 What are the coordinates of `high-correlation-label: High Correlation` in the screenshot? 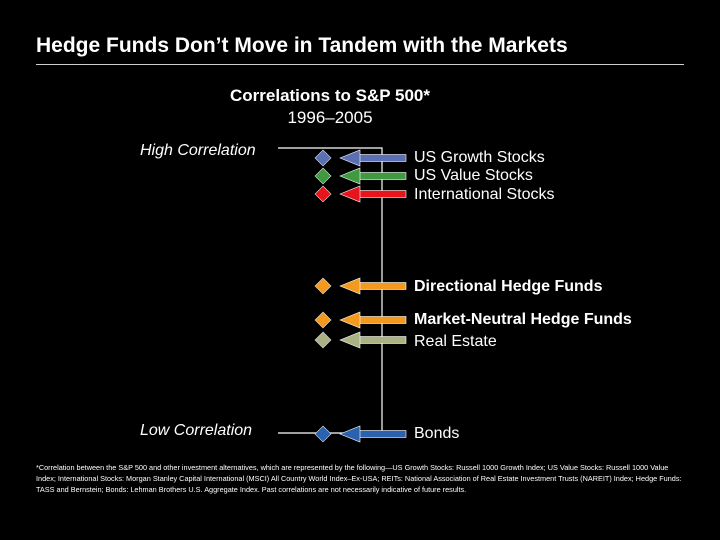 It's located at (198, 150).